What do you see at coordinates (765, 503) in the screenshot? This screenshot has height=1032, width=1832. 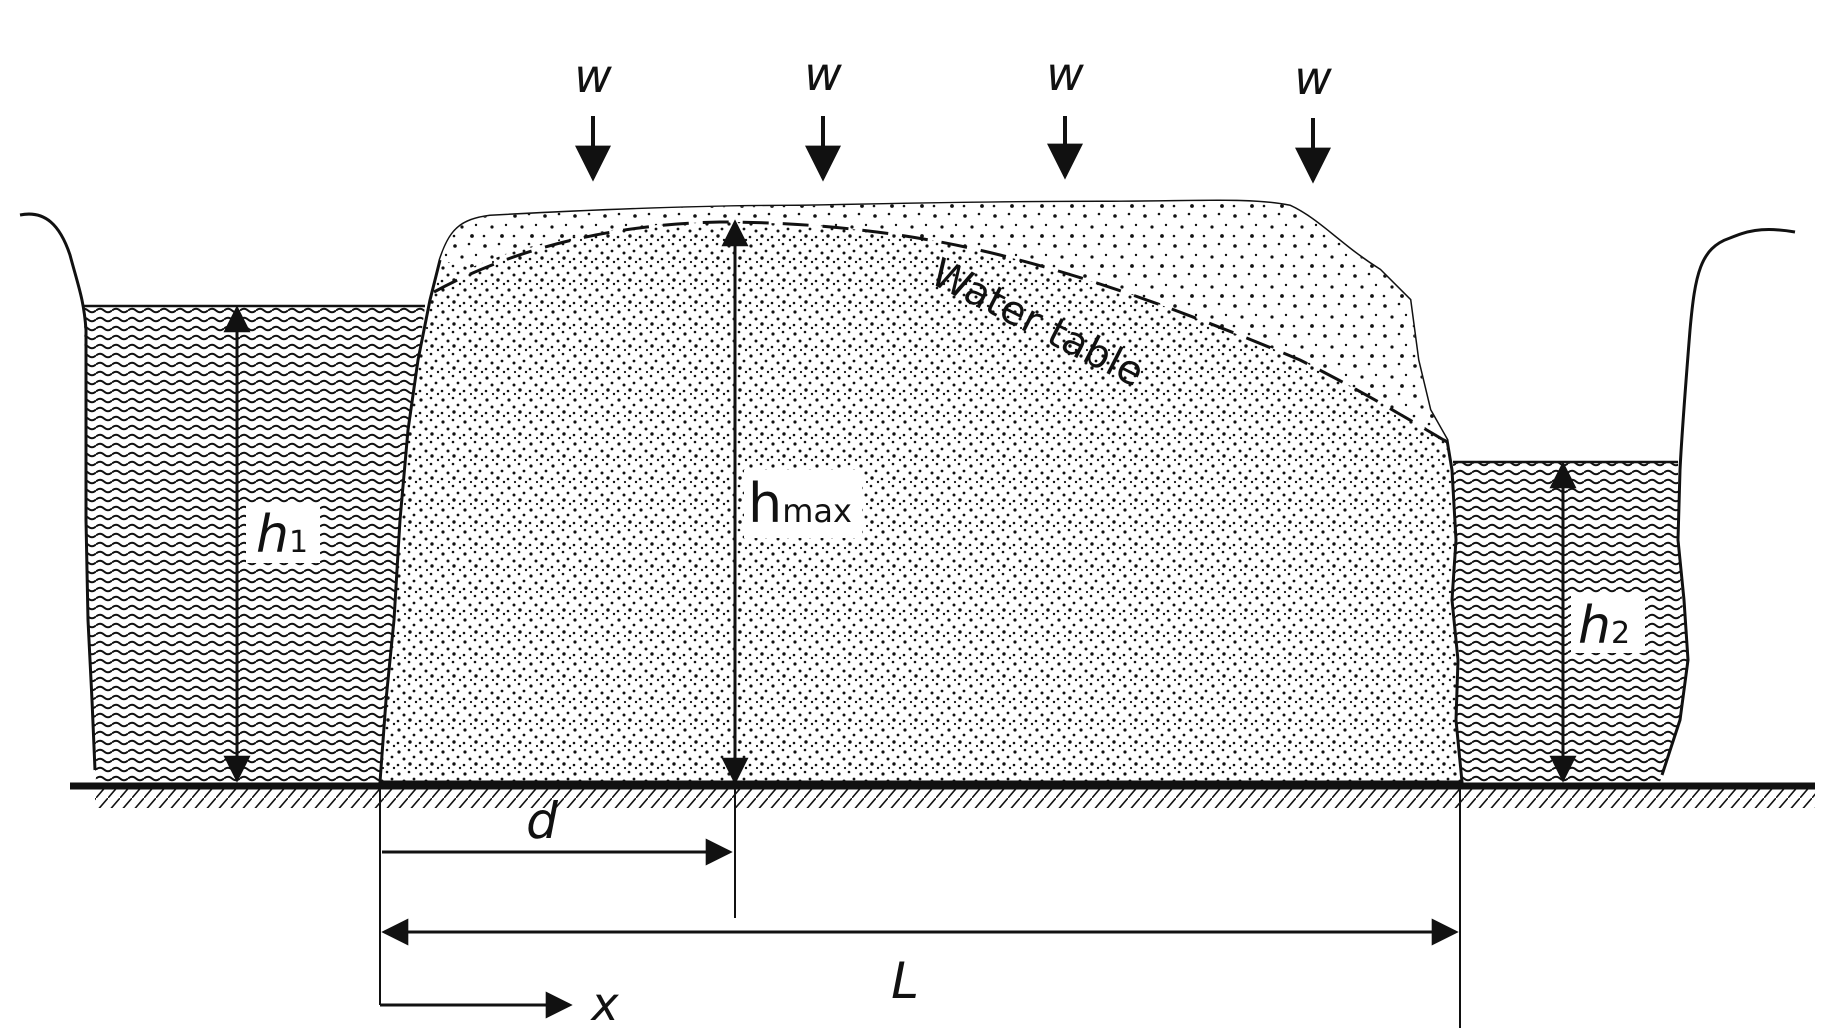 I see `hmax-symbol: h` at bounding box center [765, 503].